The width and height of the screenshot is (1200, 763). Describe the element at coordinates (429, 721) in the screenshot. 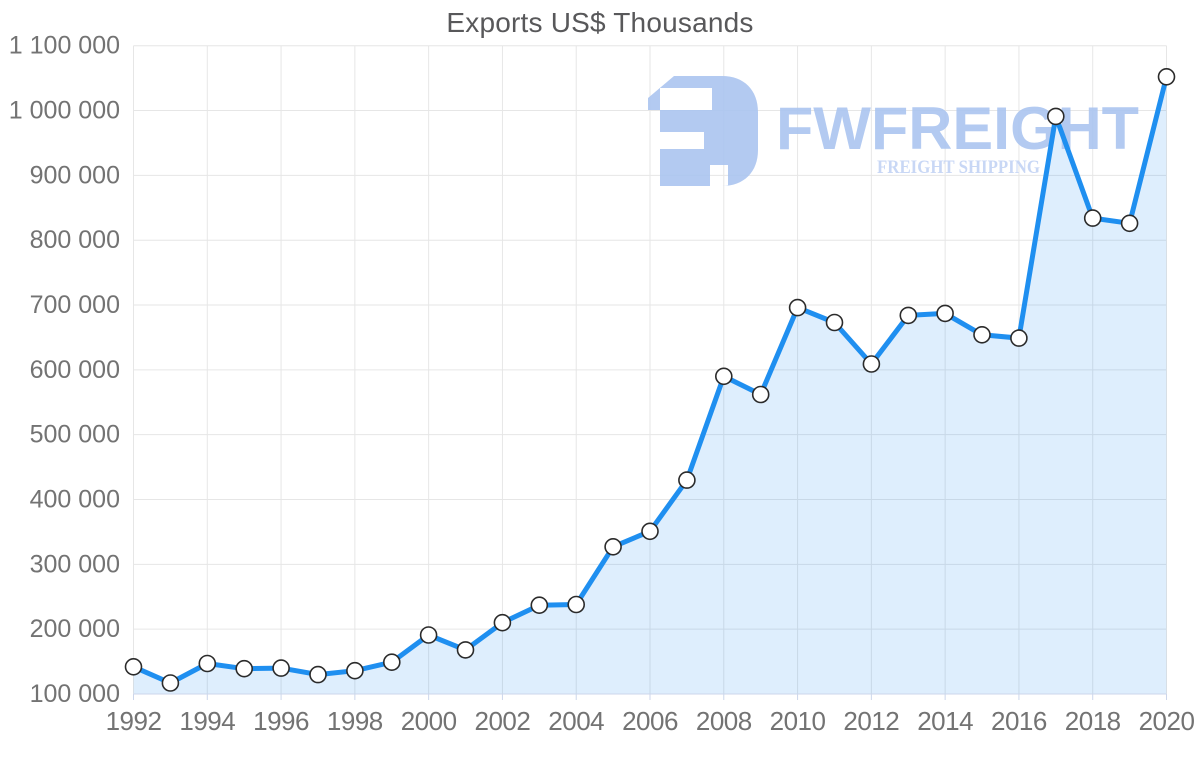

I see `x-tick-label: 2000` at that location.